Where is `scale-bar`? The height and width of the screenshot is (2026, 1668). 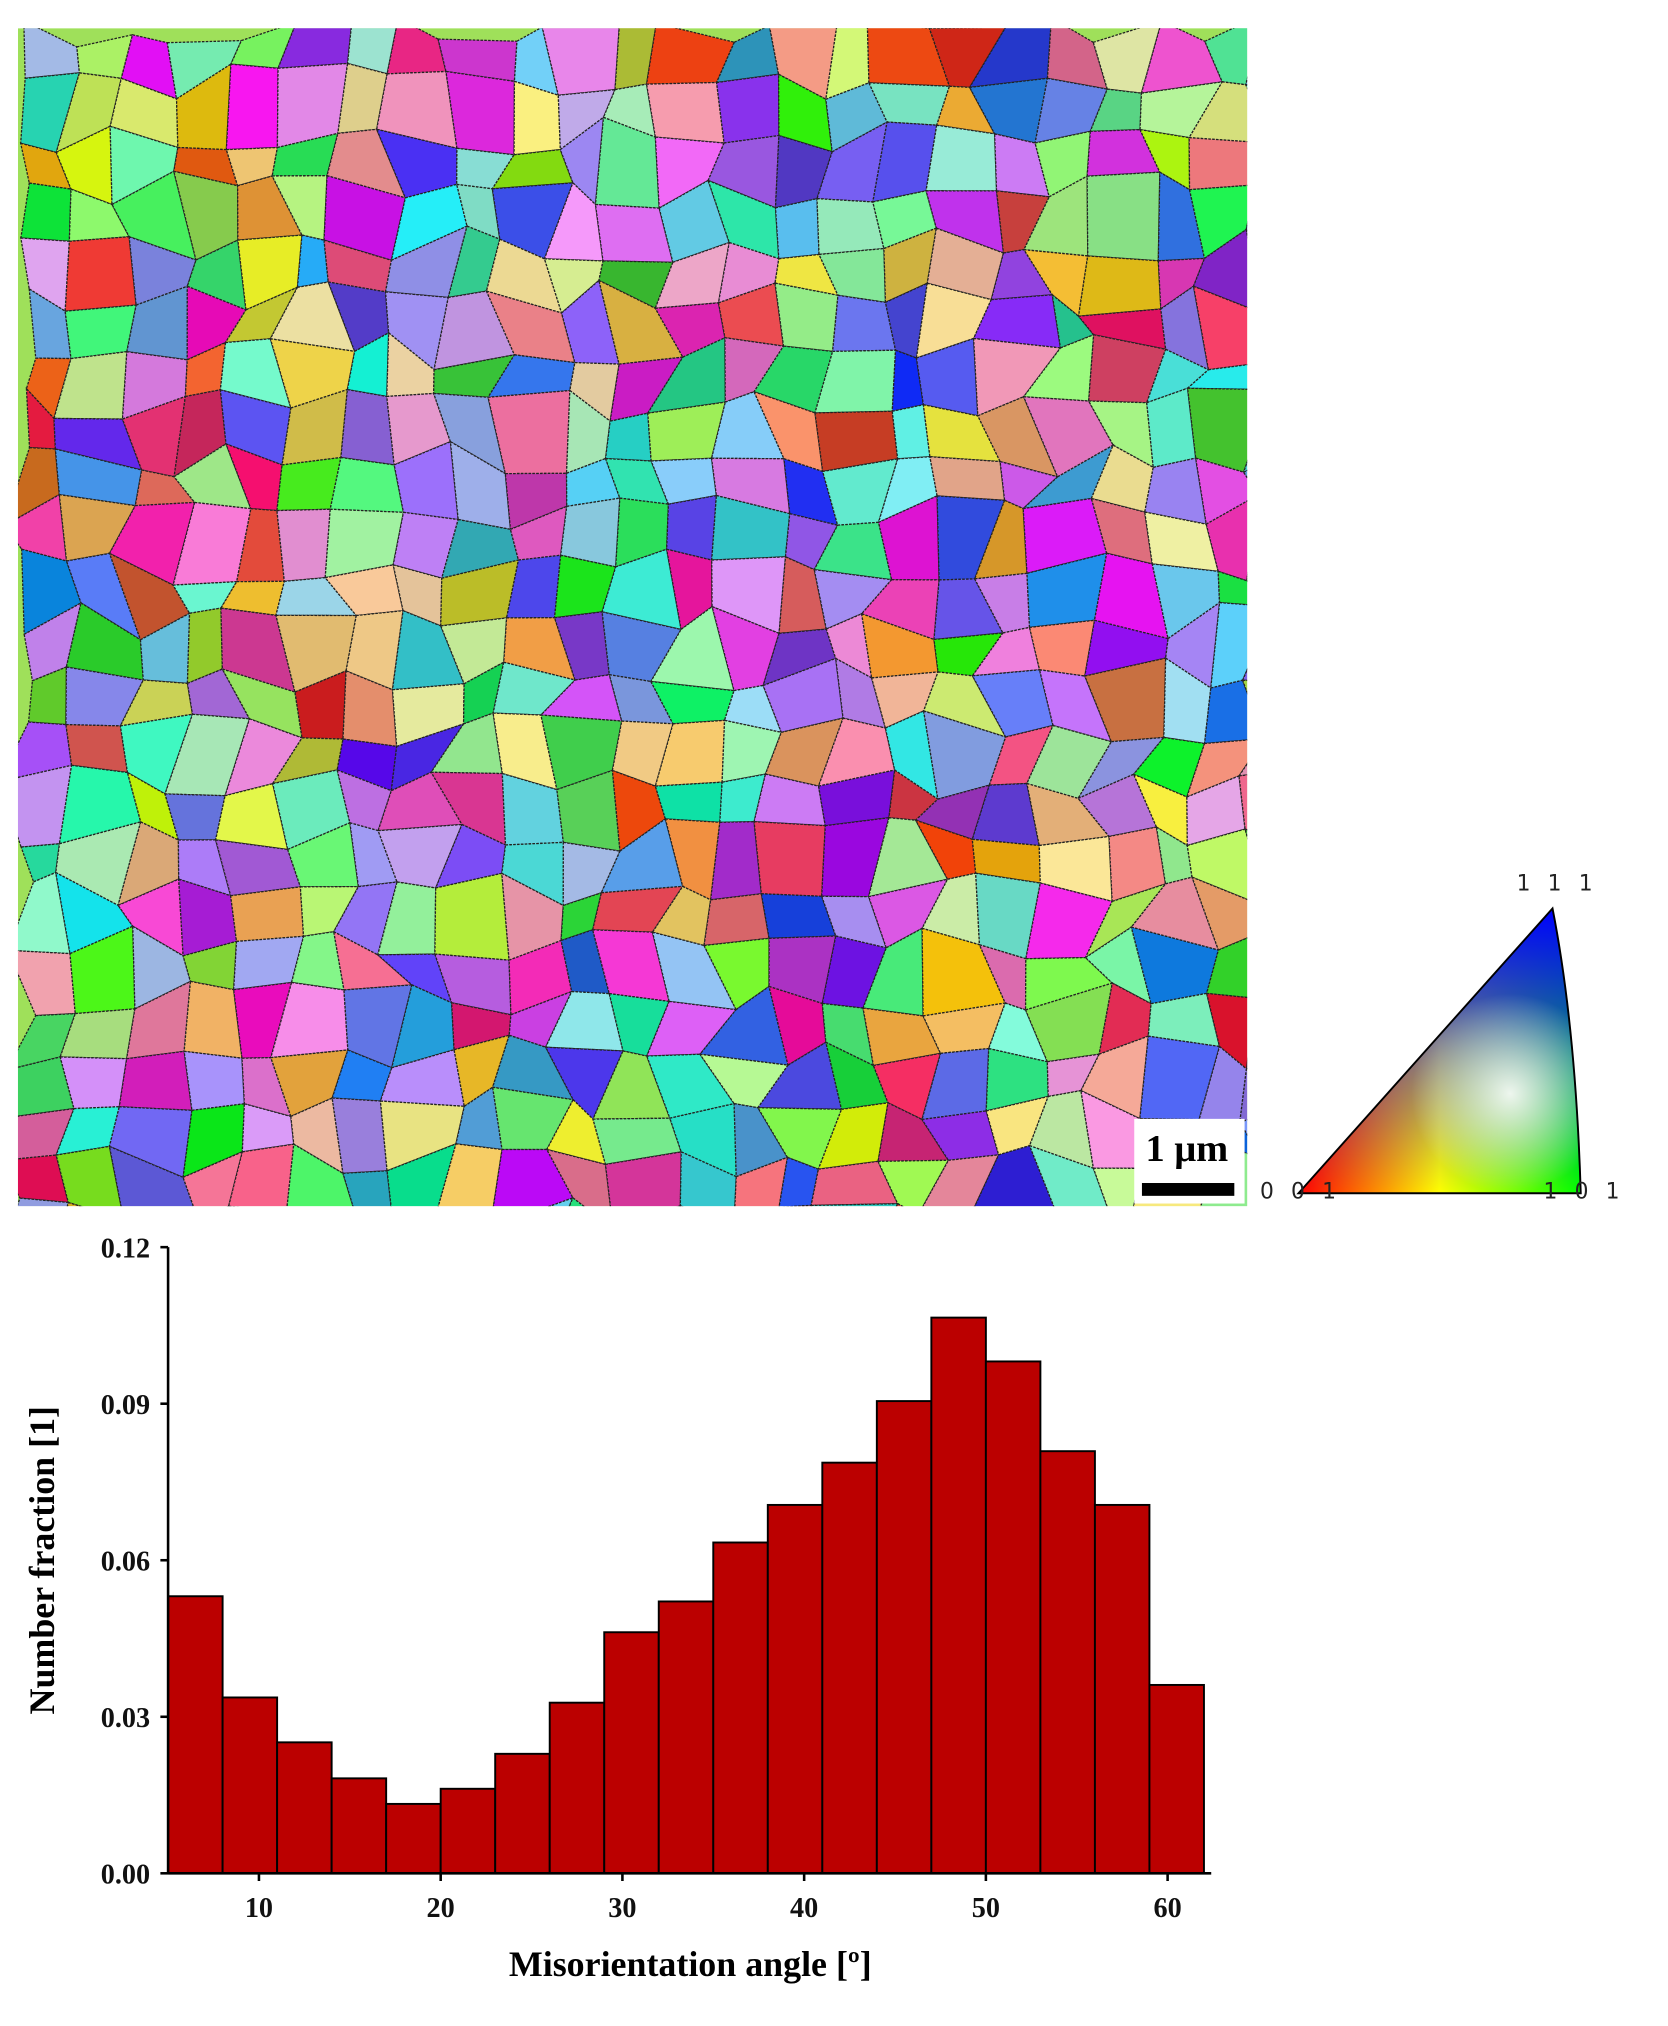 scale-bar is located at coordinates (1188, 1189).